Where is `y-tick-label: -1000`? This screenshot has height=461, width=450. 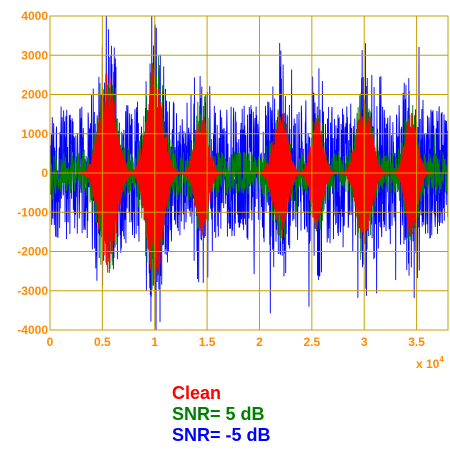
y-tick-label: -1000 is located at coordinates (32, 212).